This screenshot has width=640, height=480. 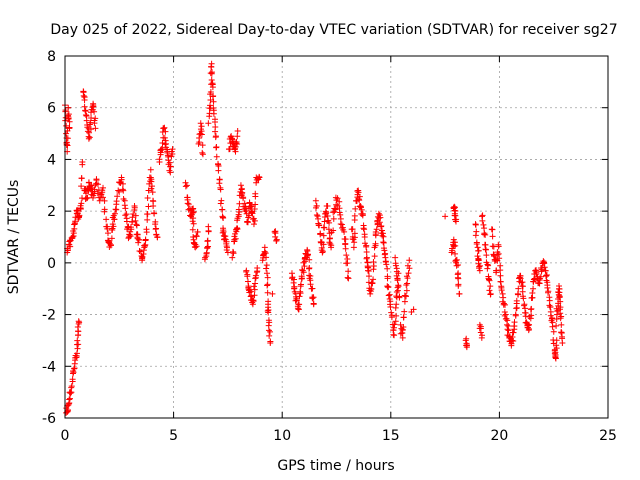 What do you see at coordinates (499, 436) in the screenshot?
I see `x-tick-label: 20` at bounding box center [499, 436].